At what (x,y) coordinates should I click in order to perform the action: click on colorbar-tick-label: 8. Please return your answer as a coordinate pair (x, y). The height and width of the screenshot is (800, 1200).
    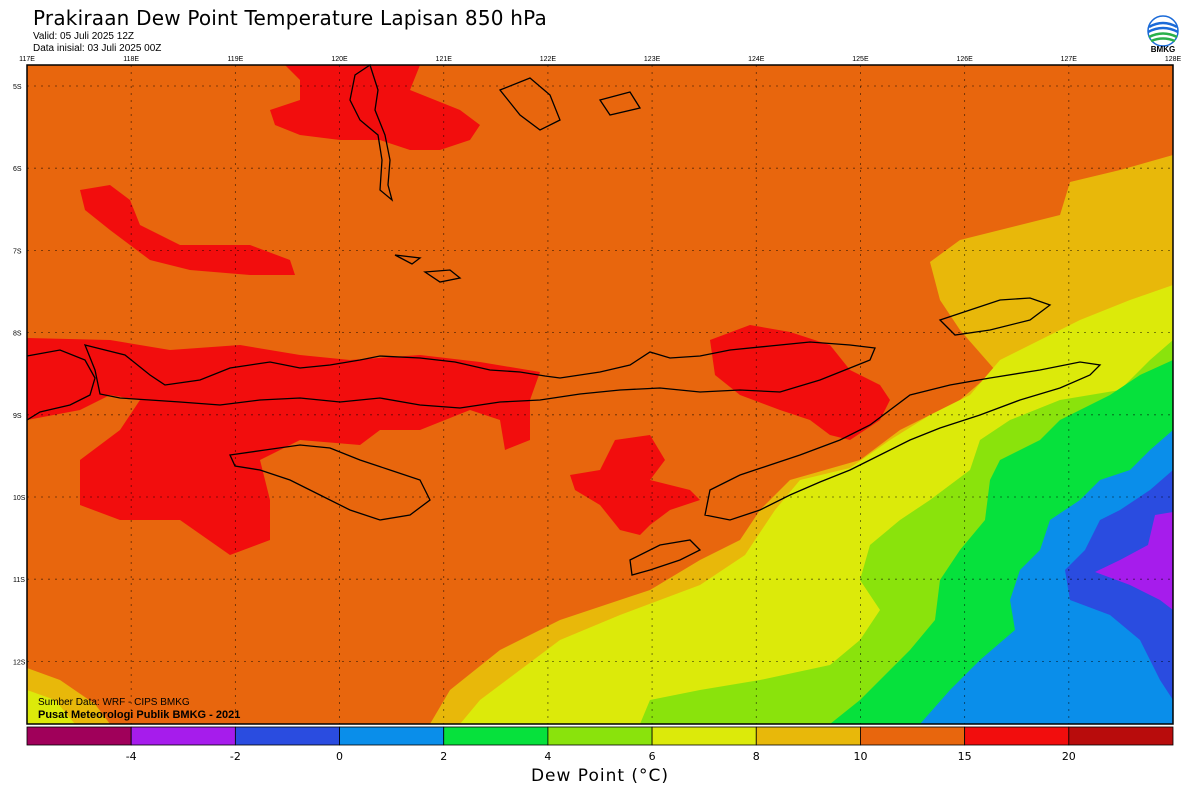
    Looking at the image, I should click on (756, 756).